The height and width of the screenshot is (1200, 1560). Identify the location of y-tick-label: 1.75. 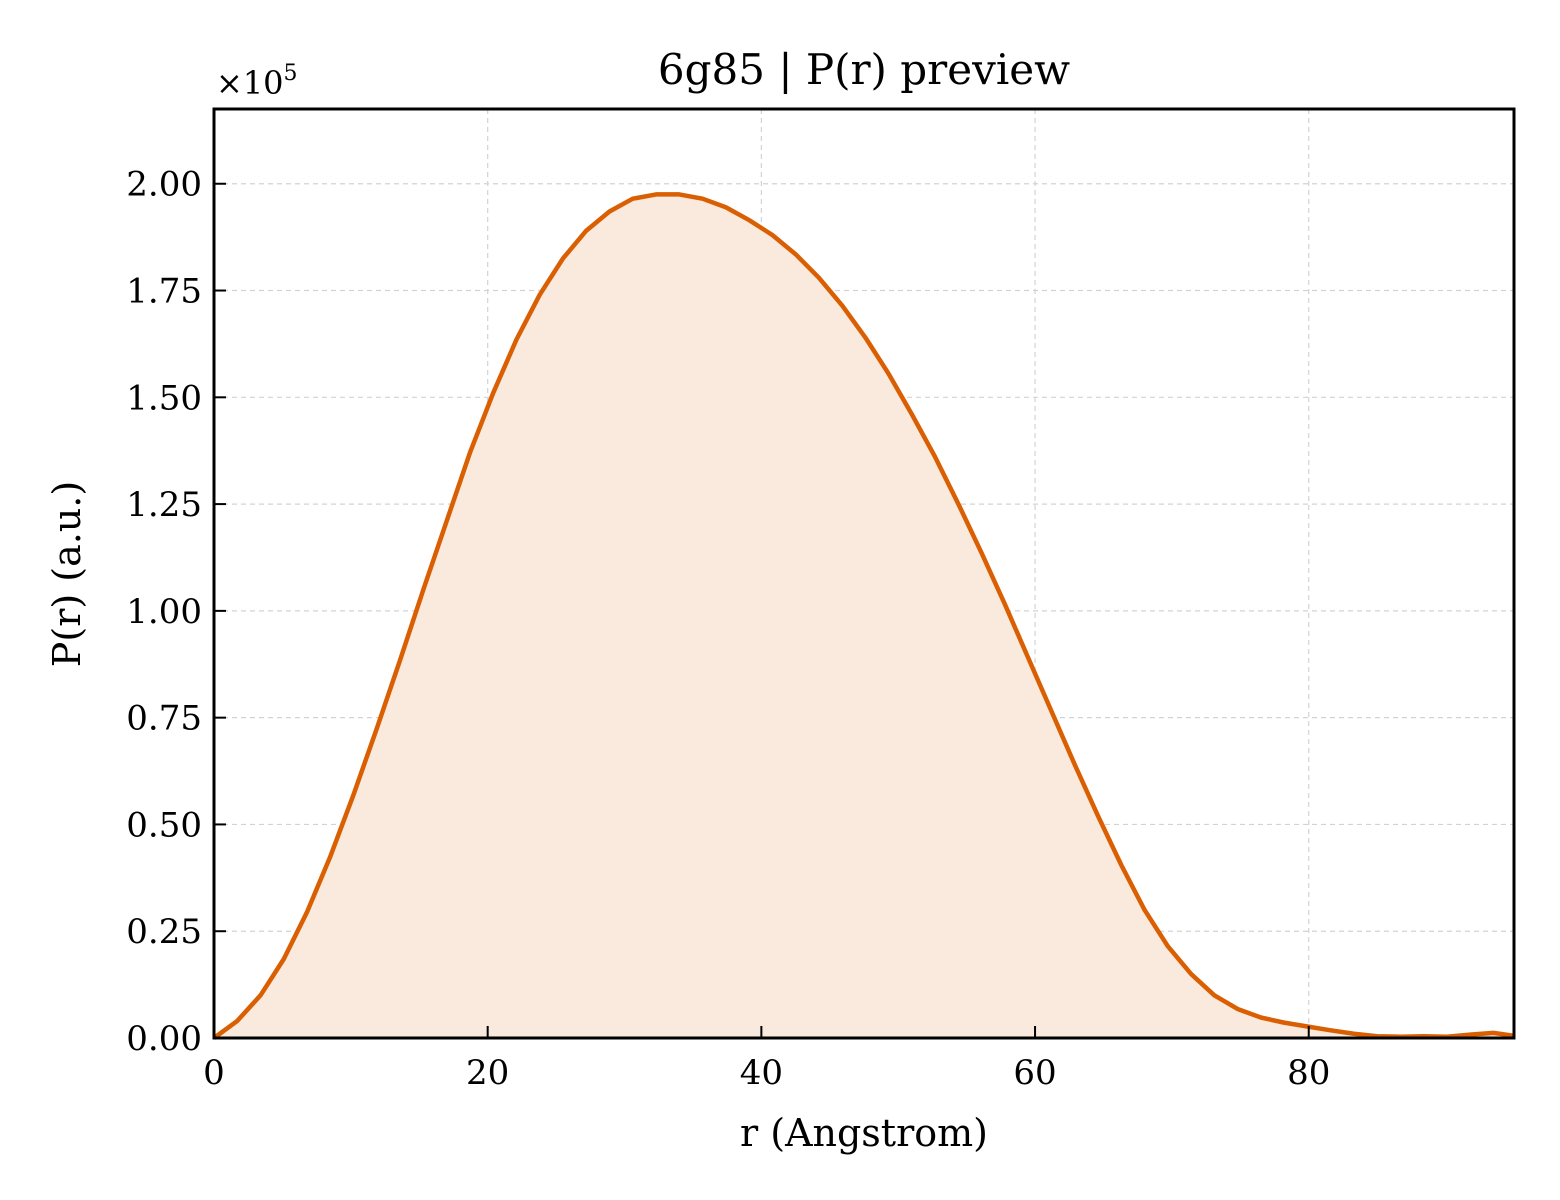
(164, 292).